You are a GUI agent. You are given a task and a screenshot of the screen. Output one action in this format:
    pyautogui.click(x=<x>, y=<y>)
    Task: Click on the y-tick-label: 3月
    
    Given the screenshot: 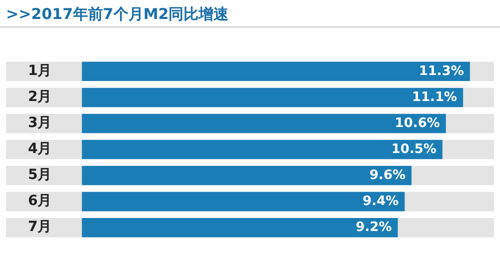 What is the action you would take?
    pyautogui.click(x=40, y=123)
    